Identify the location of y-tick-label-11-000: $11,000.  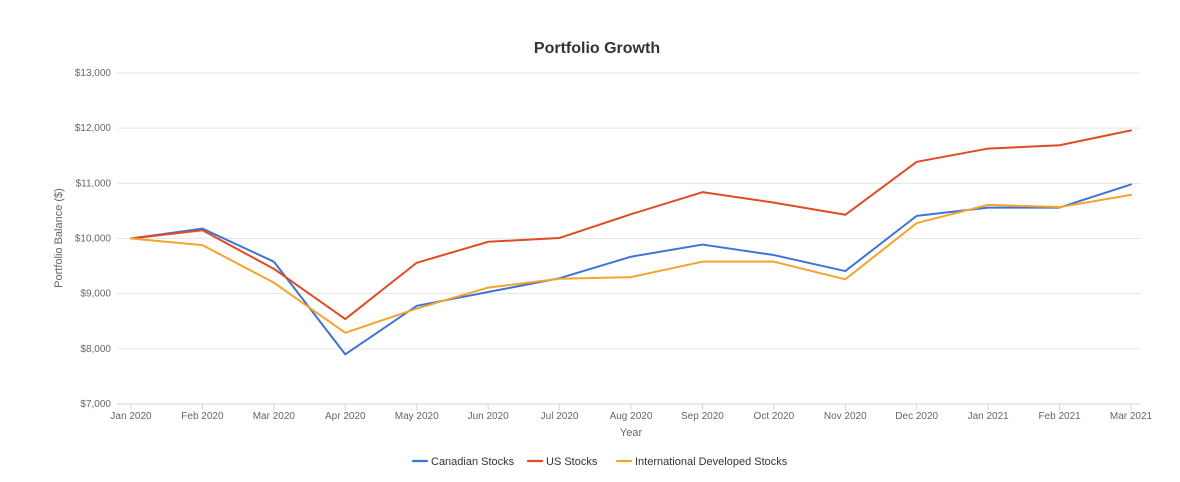
(94, 183).